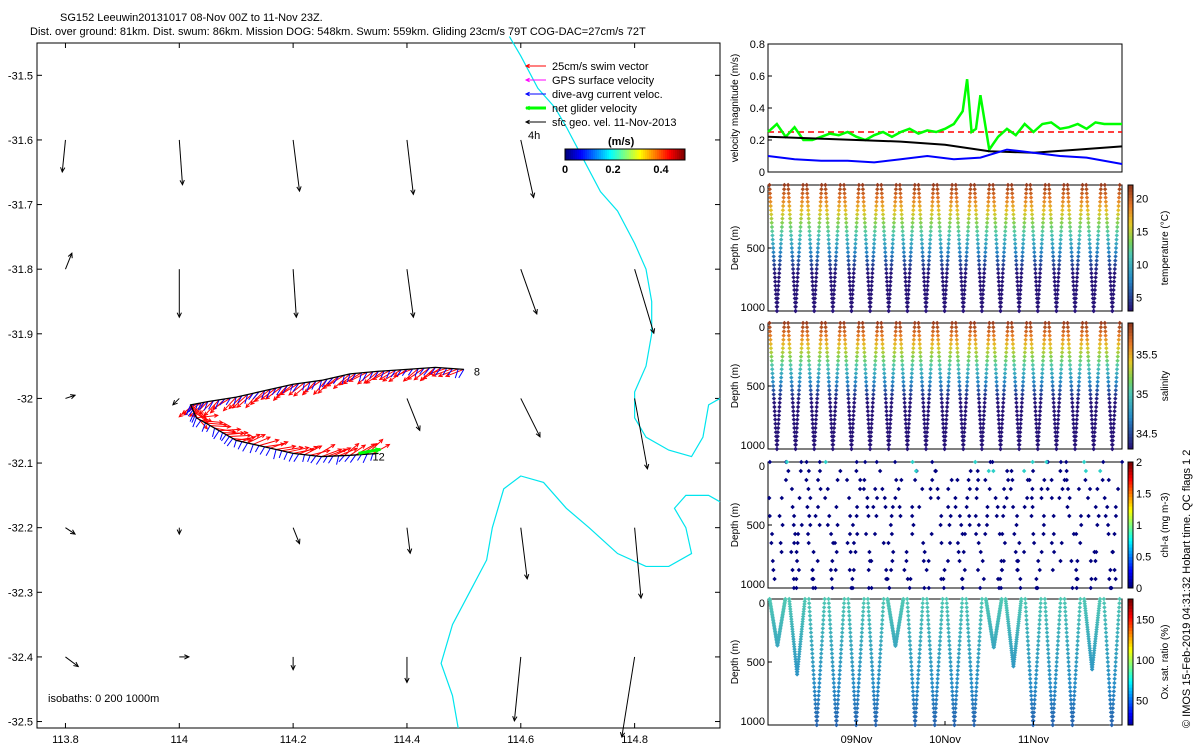 This screenshot has height=750, width=1200. I want to click on swim-vector-head, so click(247, 406).